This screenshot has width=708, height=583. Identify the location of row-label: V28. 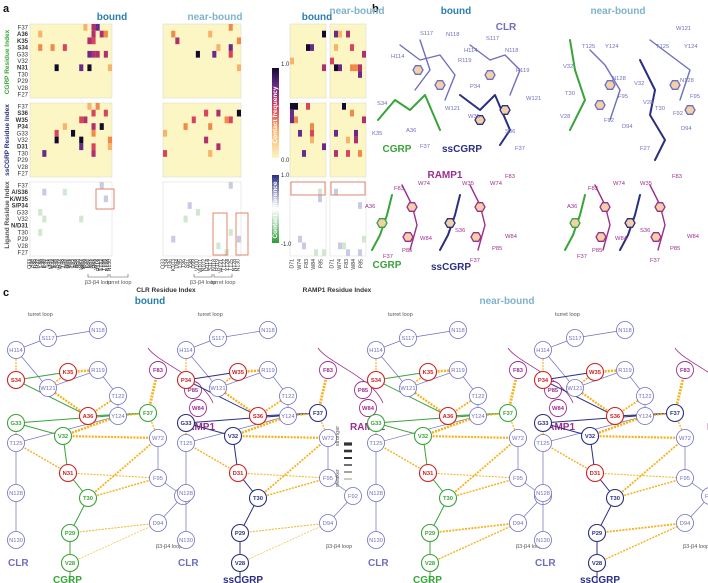
(22, 89).